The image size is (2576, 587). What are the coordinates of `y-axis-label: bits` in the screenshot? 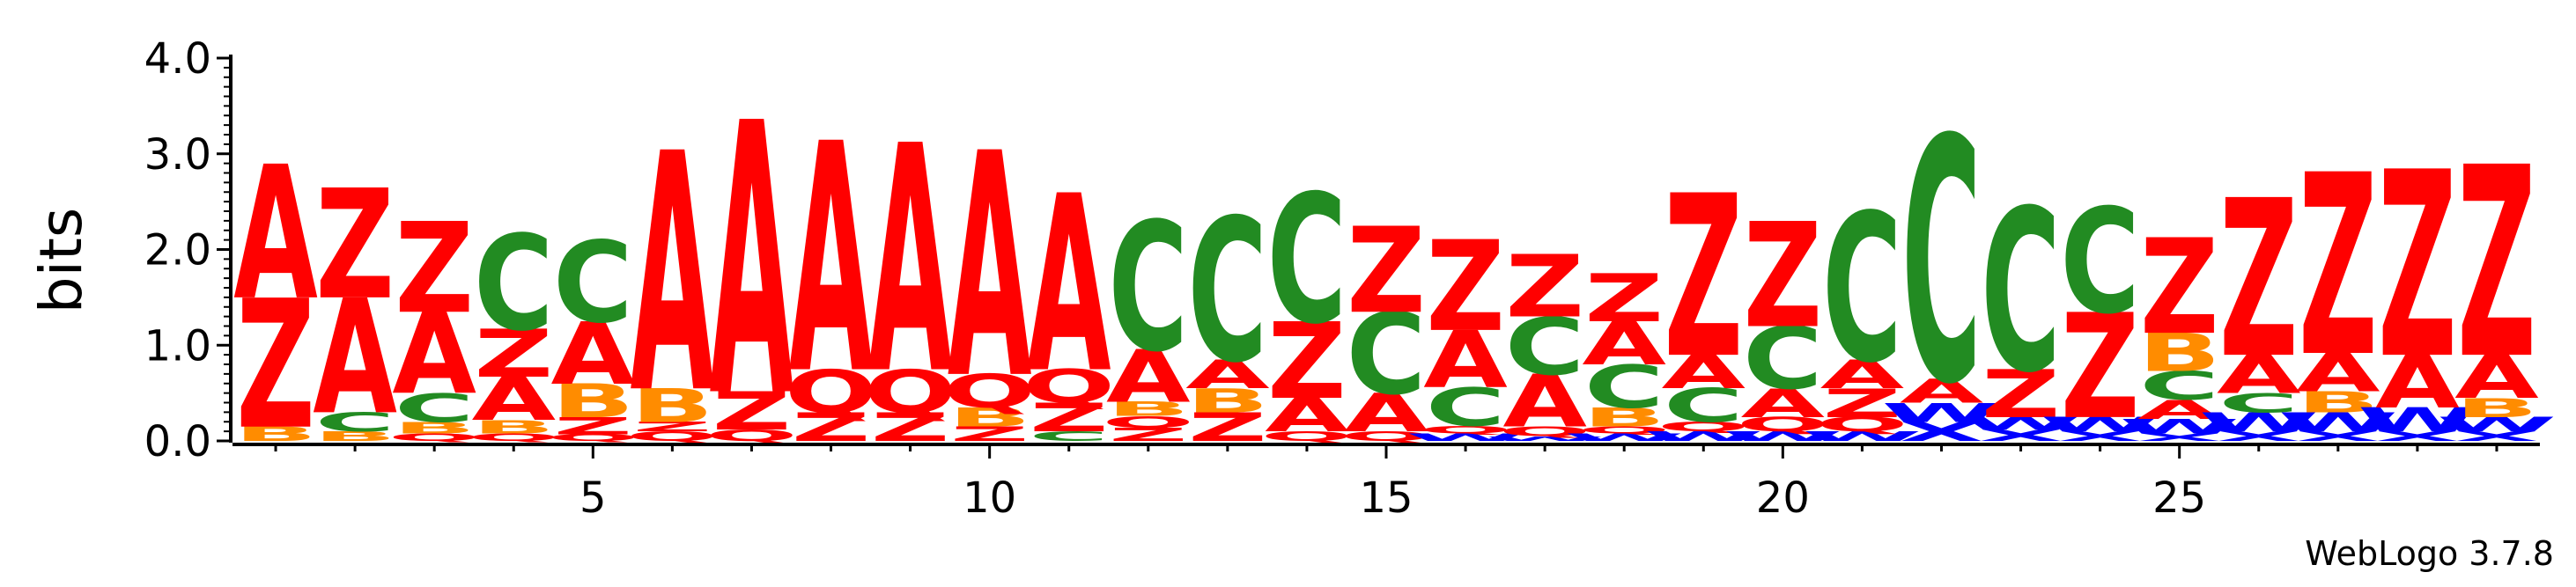 It's located at (61, 261).